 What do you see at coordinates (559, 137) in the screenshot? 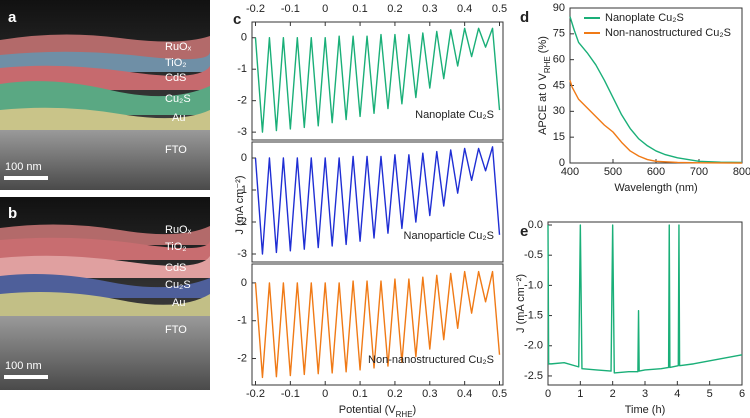
I see `y-tick-label: 15` at bounding box center [559, 137].